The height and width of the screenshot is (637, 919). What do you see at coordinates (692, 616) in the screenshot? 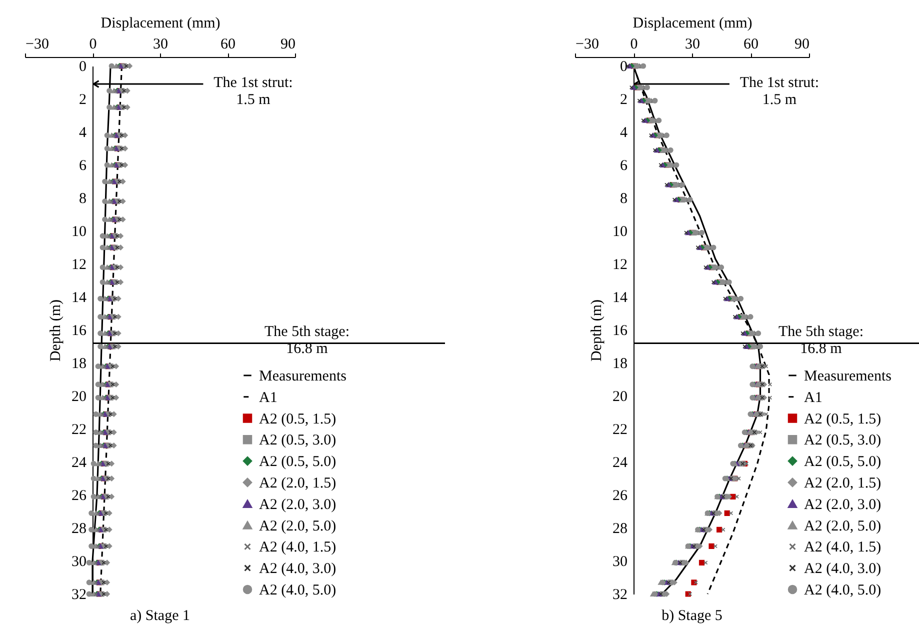
I see `text: b) Stage 5` at bounding box center [692, 616].